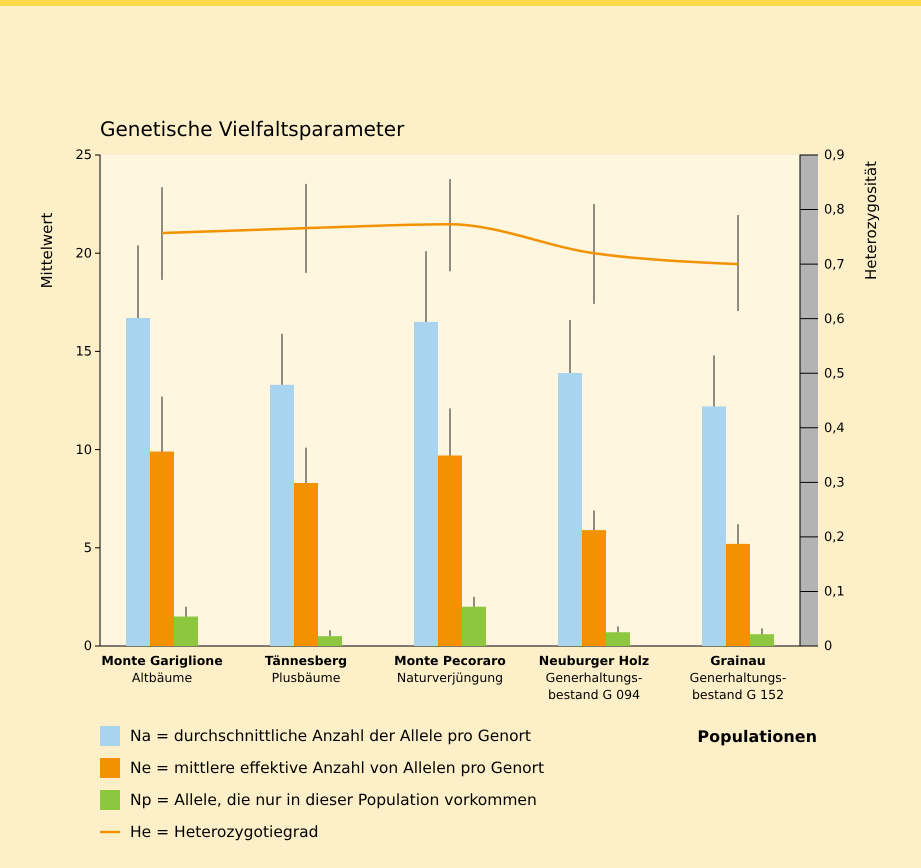 The width and height of the screenshot is (921, 868). I want to click on x-tick-label: Grainau Generhaltungs- bestand G 152, so click(738, 677).